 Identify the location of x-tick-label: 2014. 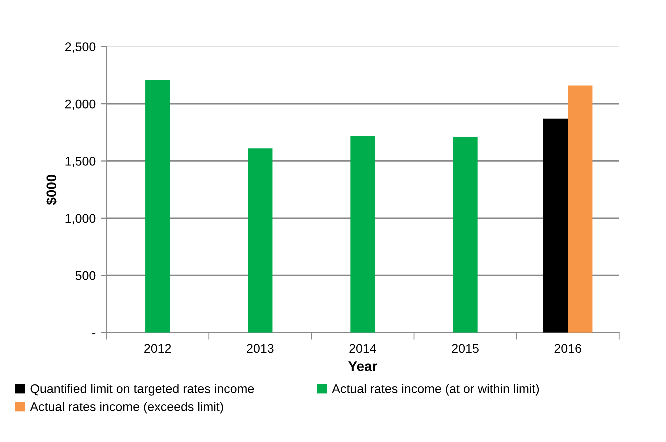
(363, 349).